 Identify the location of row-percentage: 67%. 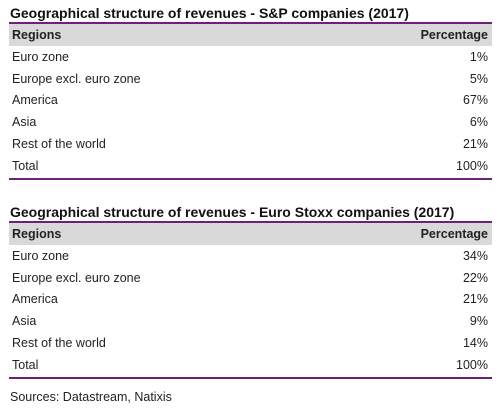
(475, 100).